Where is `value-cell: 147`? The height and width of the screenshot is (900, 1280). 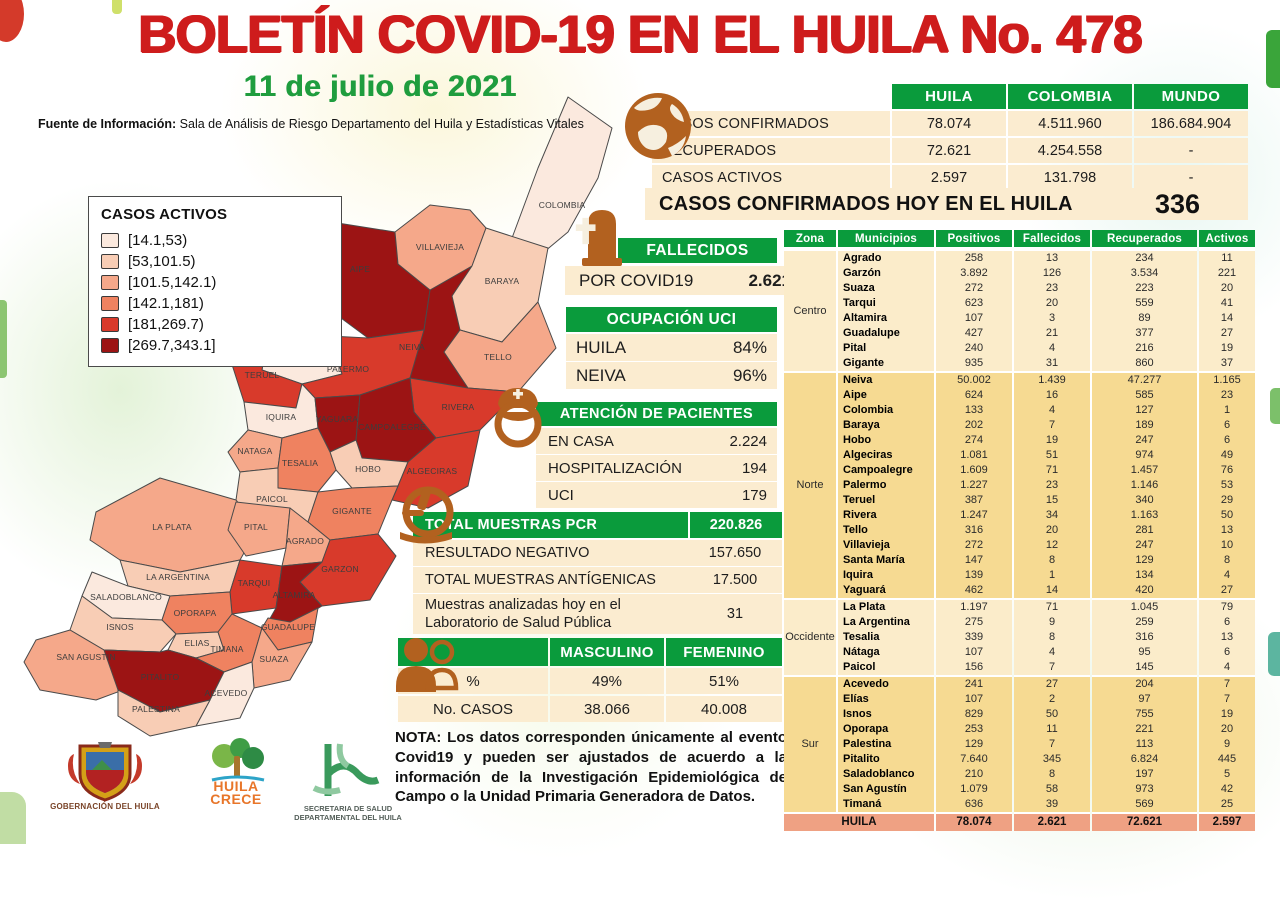
value-cell: 147 is located at coordinates (974, 560).